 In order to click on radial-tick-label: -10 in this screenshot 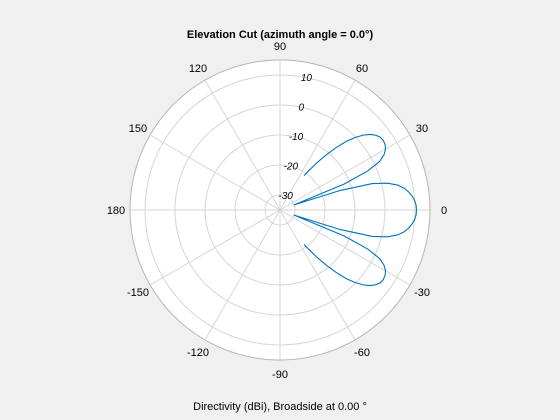, I will do `click(296, 137)`.